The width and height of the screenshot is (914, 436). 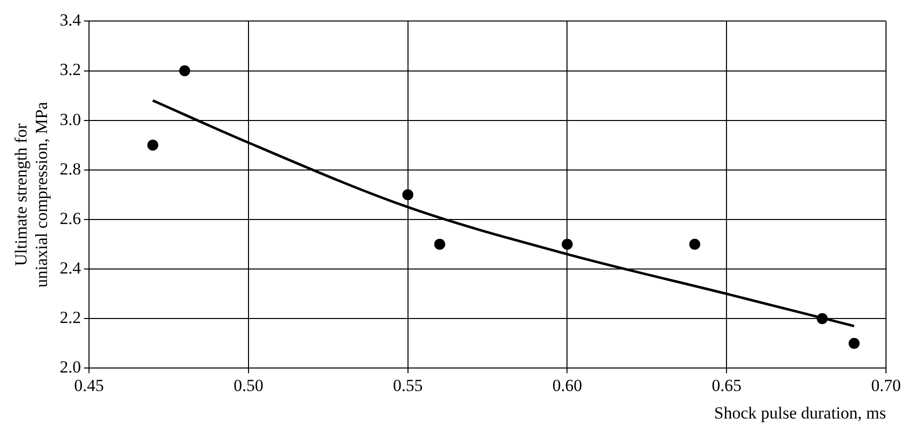 What do you see at coordinates (71, 119) in the screenshot?
I see `y-tick-label: 3.0` at bounding box center [71, 119].